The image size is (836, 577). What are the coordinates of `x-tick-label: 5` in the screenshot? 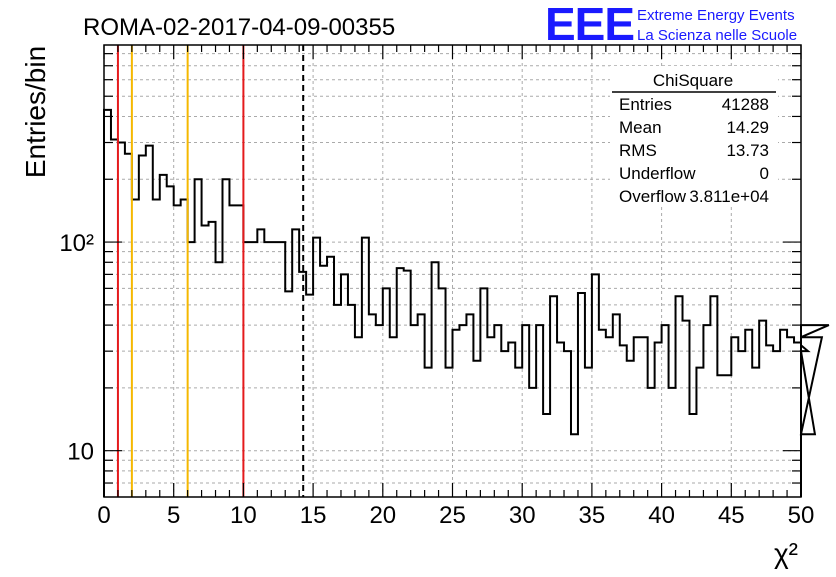 It's located at (173, 515).